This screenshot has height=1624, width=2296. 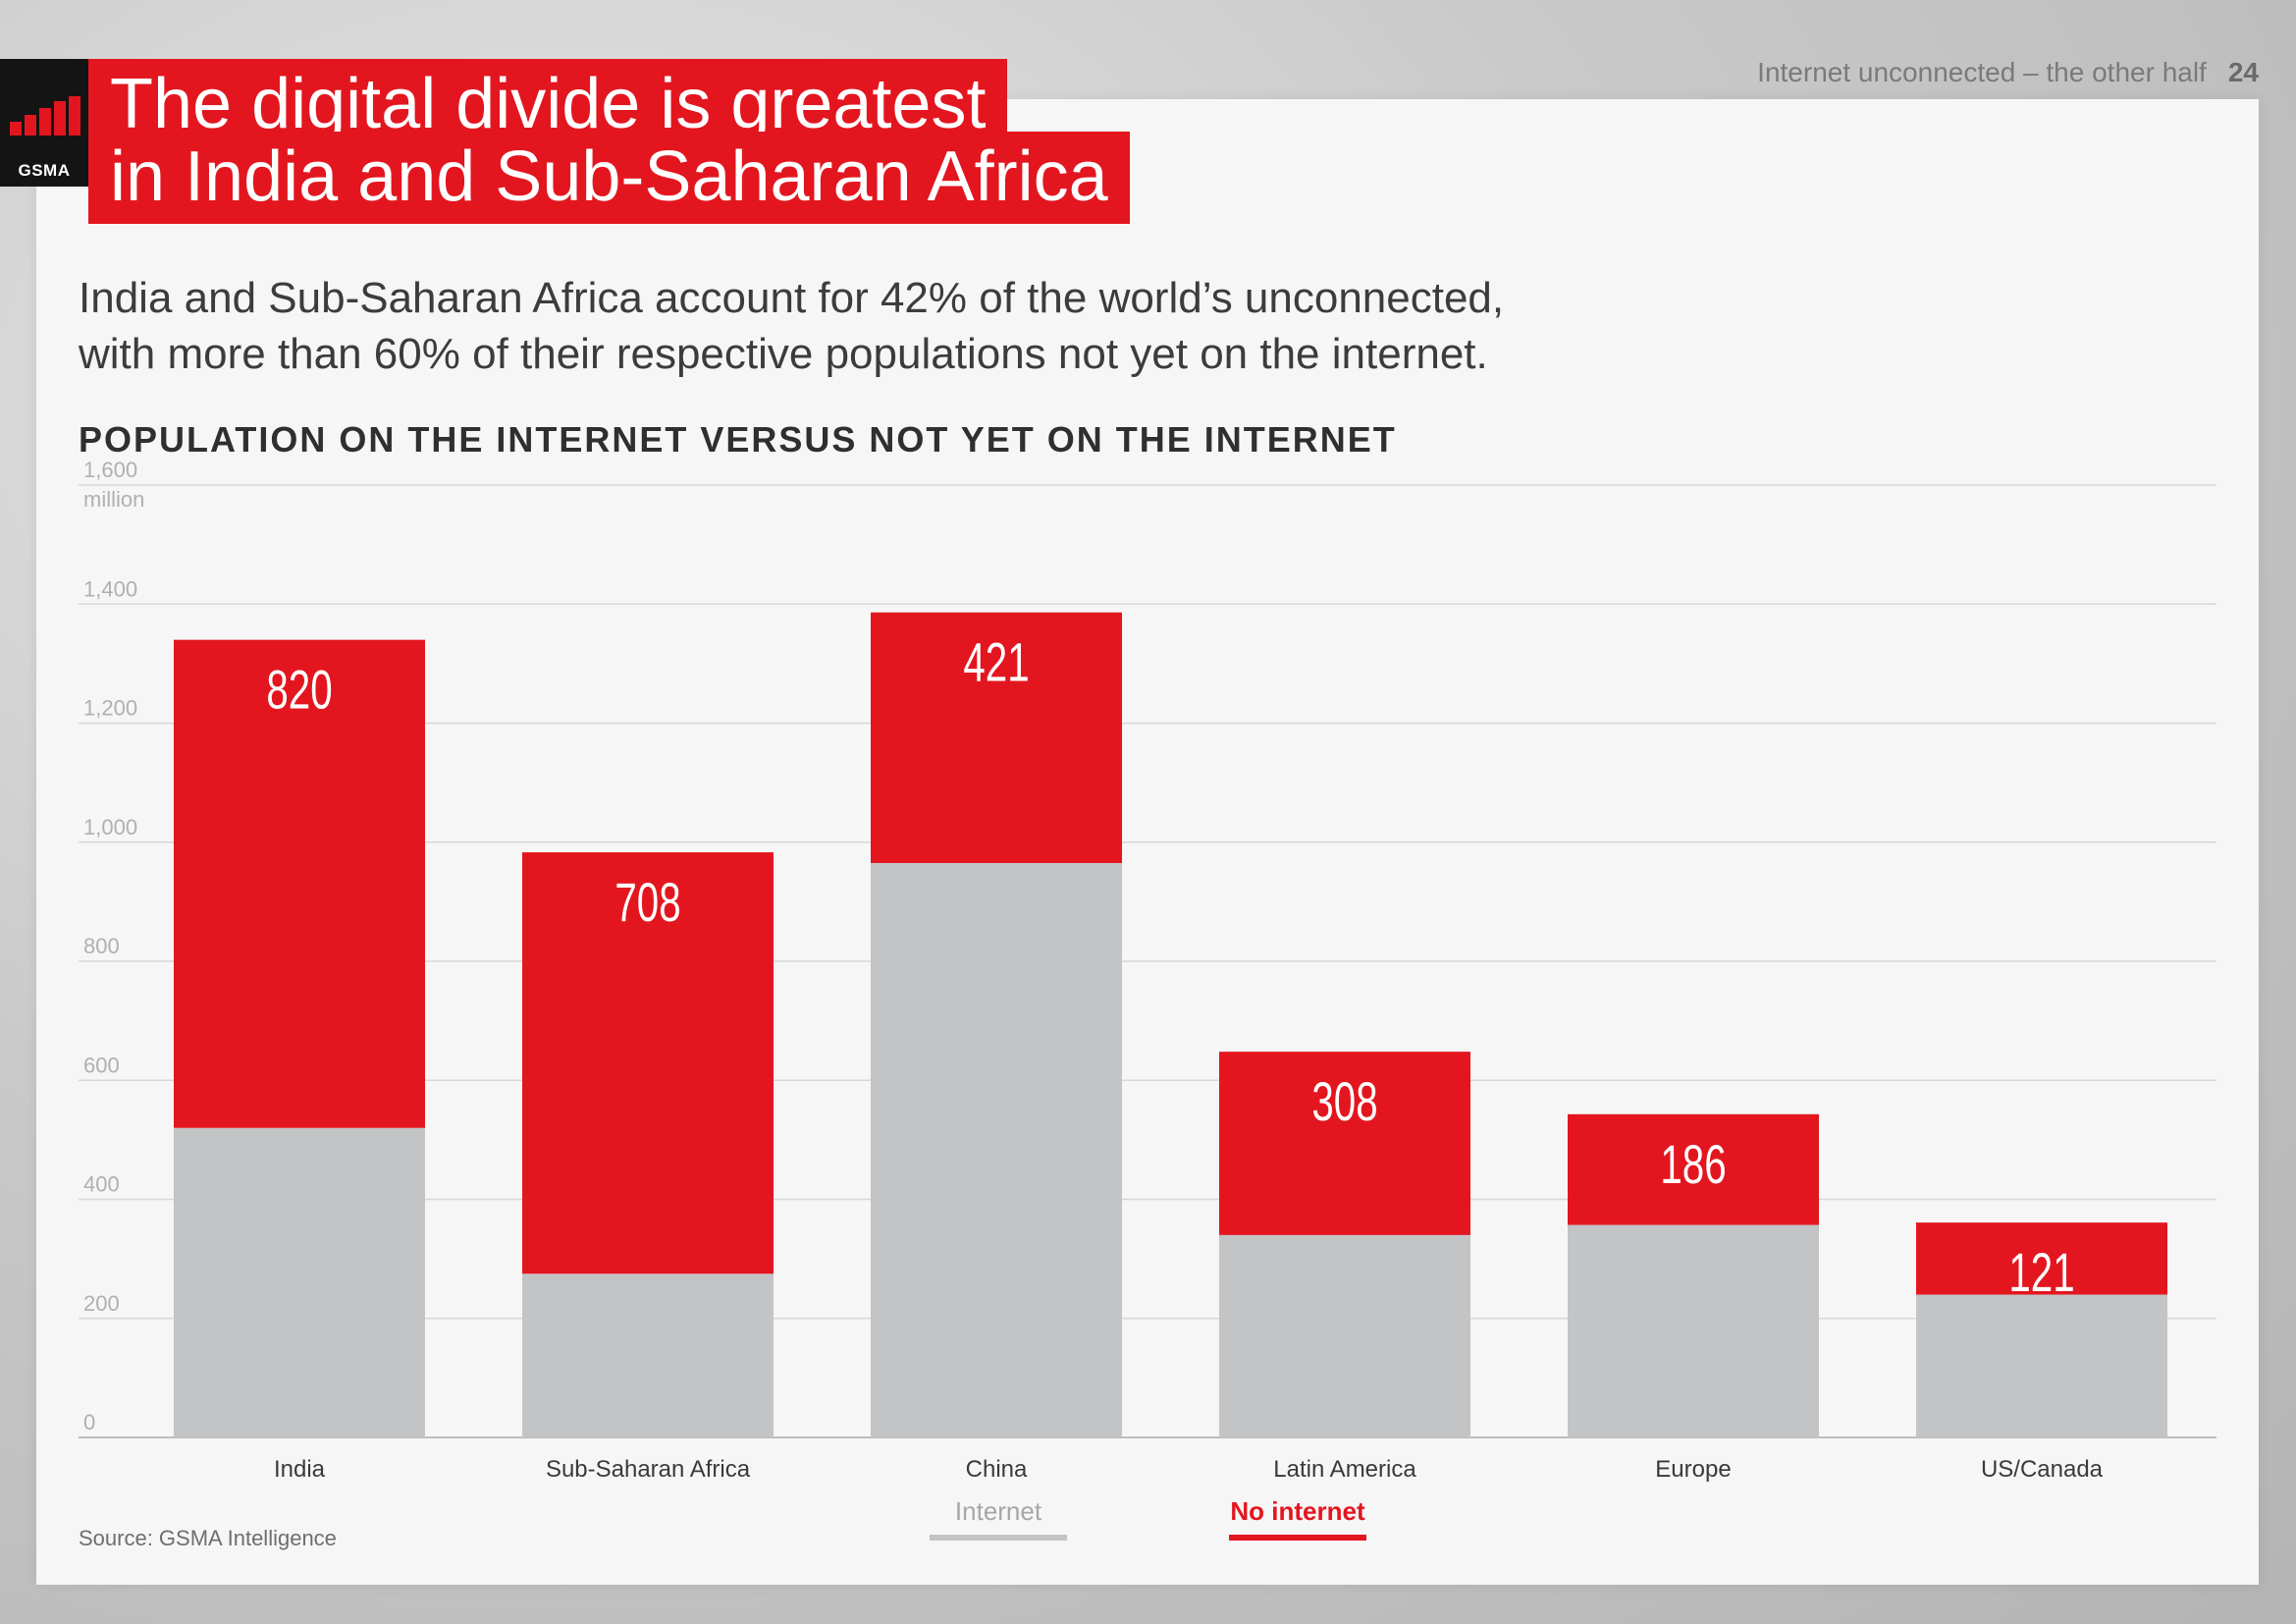 I want to click on y-tick-label: 200, so click(x=101, y=1303).